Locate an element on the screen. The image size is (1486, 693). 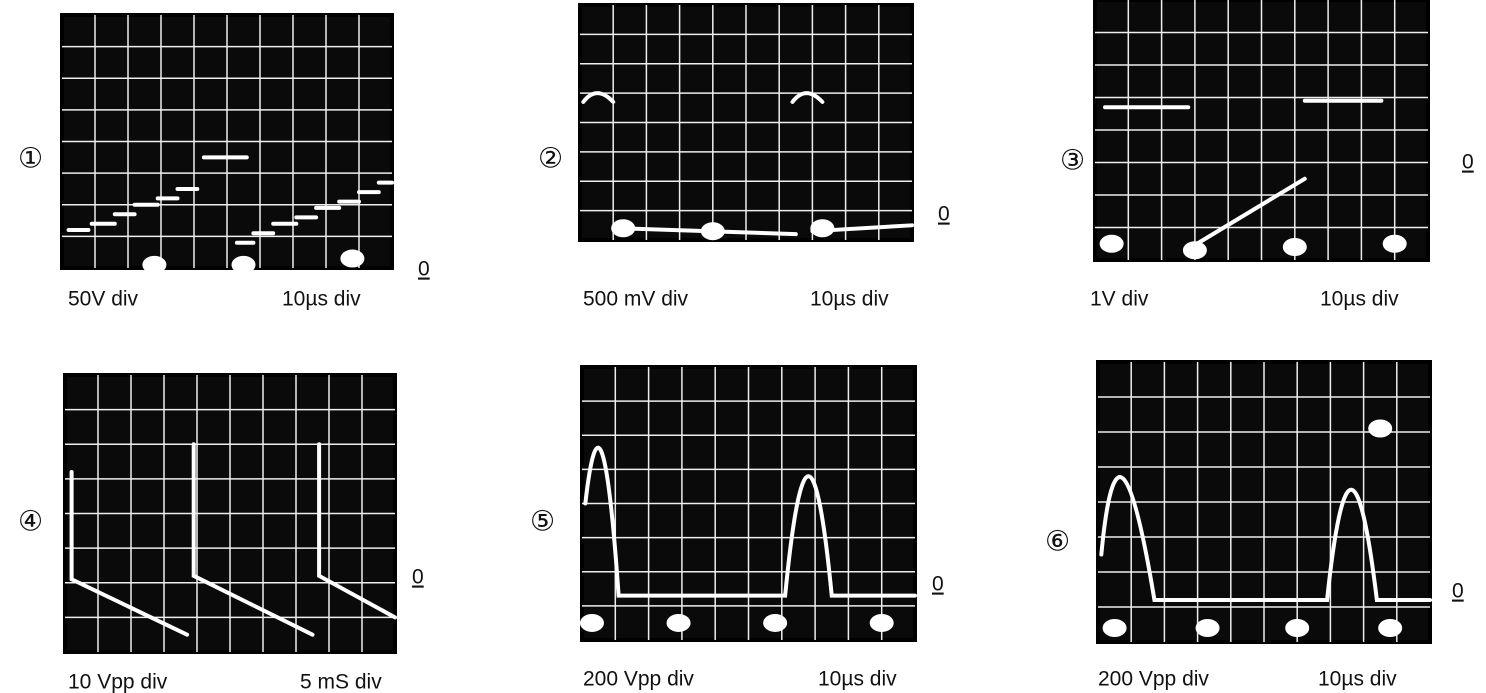
vertical-scale: 1V div is located at coordinates (1119, 299).